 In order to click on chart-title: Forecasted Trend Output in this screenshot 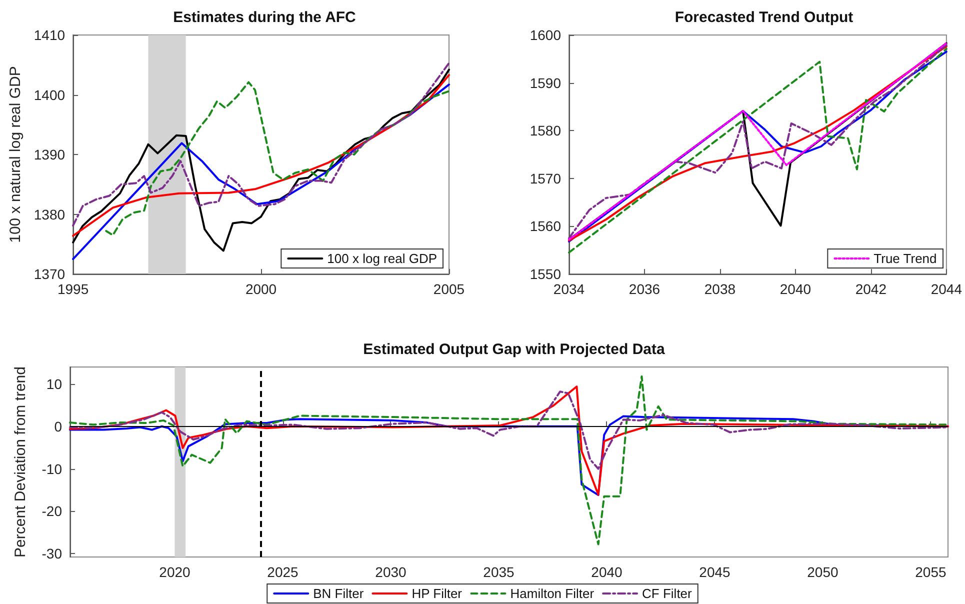, I will do `click(764, 17)`.